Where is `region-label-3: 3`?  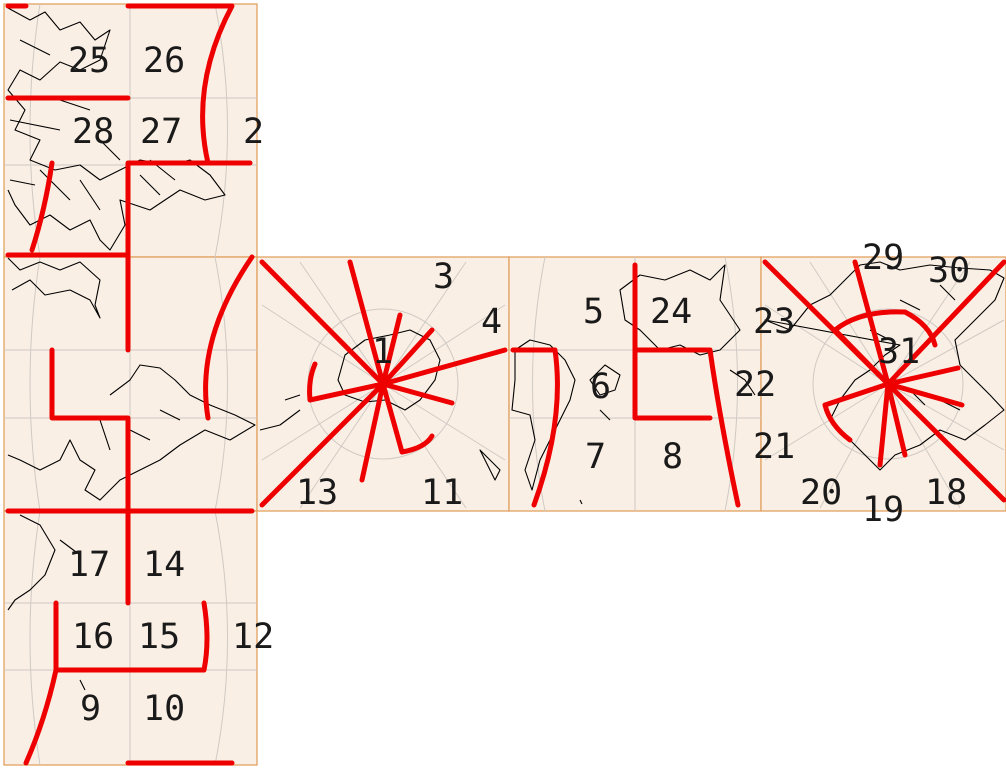 region-label-3: 3 is located at coordinates (443, 277).